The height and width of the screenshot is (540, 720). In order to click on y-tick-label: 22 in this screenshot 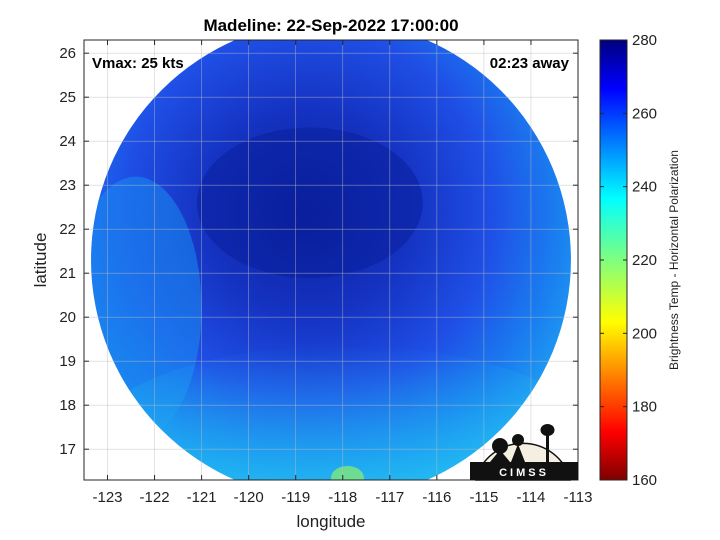, I will do `click(67, 229)`.